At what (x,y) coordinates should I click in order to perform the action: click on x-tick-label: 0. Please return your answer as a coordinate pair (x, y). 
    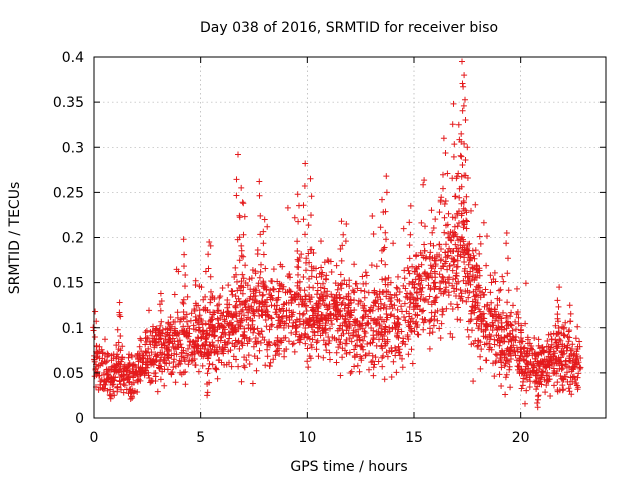
    Looking at the image, I should click on (94, 438).